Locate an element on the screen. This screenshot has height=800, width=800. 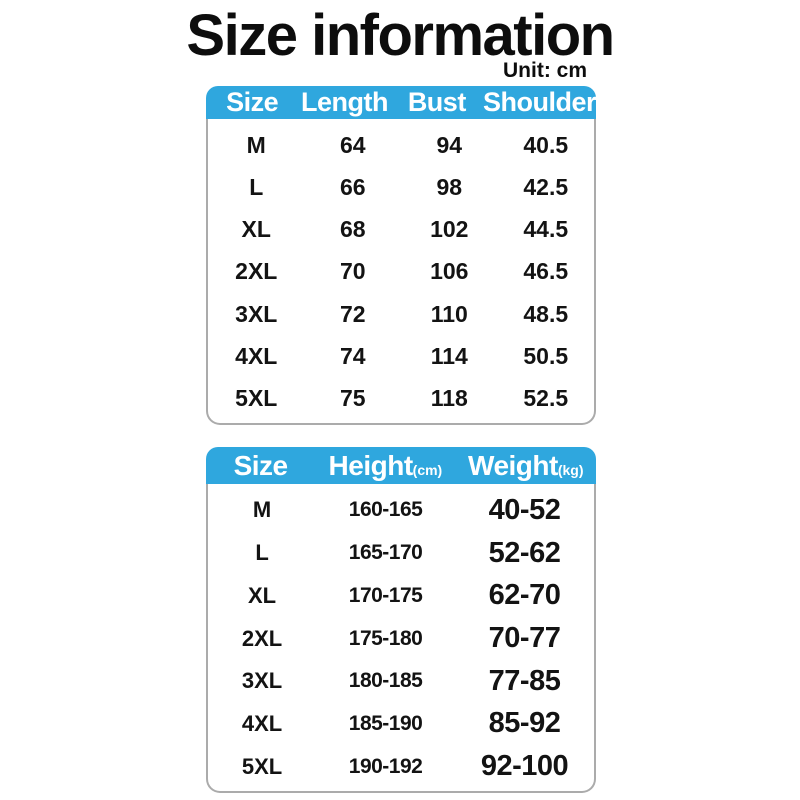
table-cell: 72 is located at coordinates (352, 313).